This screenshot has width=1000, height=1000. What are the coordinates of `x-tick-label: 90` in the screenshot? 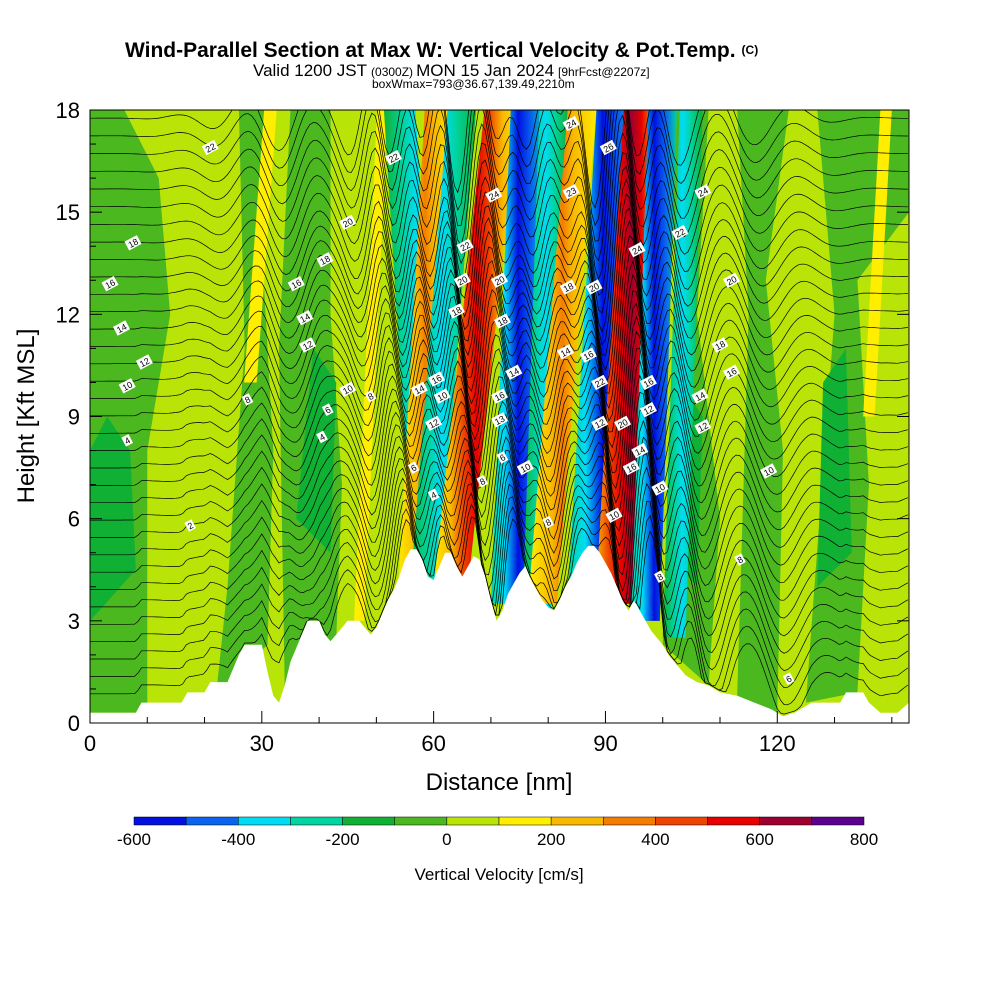 It's located at (605, 743).